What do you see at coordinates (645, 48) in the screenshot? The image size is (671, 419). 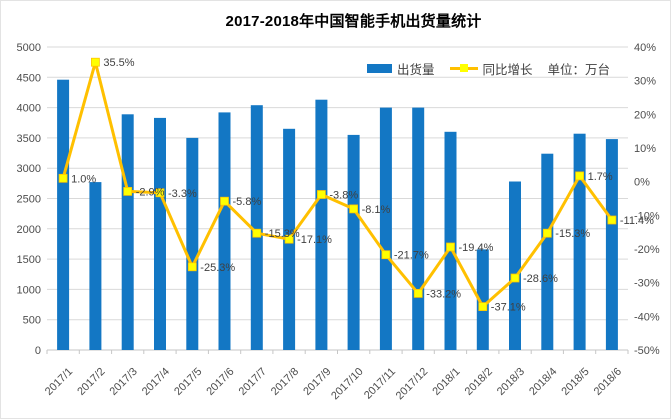 I see `y-axis-tick-right: 40%` at bounding box center [645, 48].